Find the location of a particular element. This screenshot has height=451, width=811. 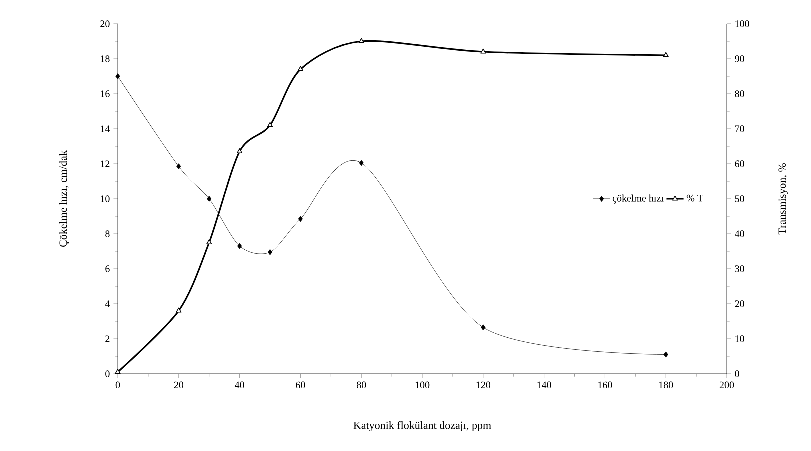

x-tick-label: 20 is located at coordinates (179, 385).